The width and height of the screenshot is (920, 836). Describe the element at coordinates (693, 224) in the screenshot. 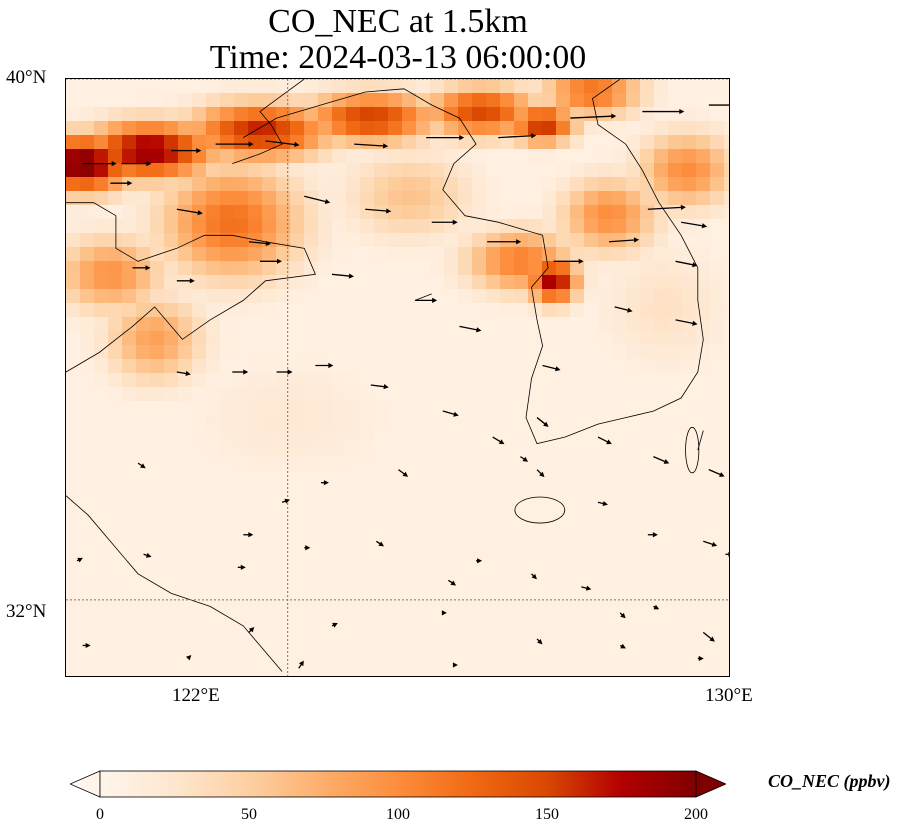

I see `wind-arrow-shaft` at that location.